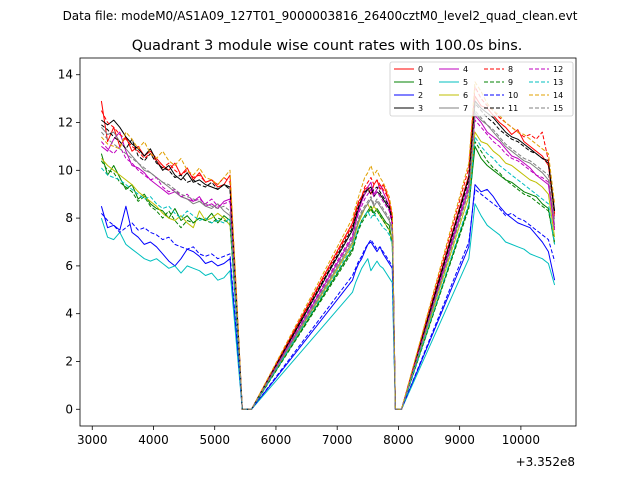 The height and width of the screenshot is (480, 640). I want to click on x-tick-label: 6000, so click(276, 440).